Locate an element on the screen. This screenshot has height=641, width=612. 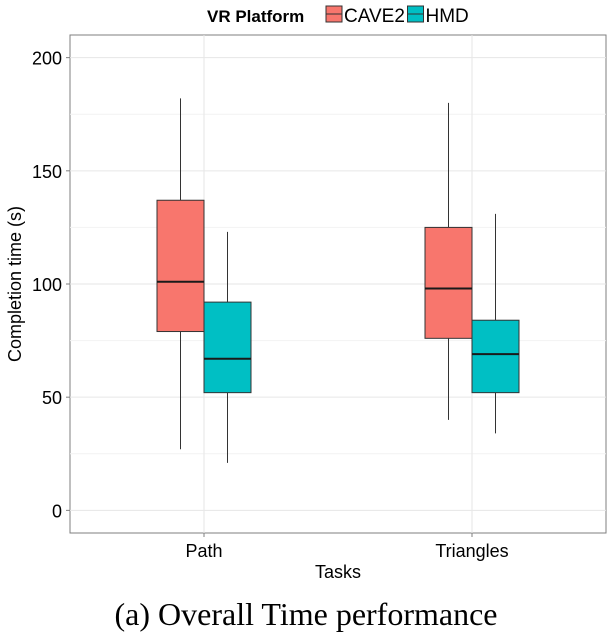
y-tick-label: 150 is located at coordinates (47, 172).